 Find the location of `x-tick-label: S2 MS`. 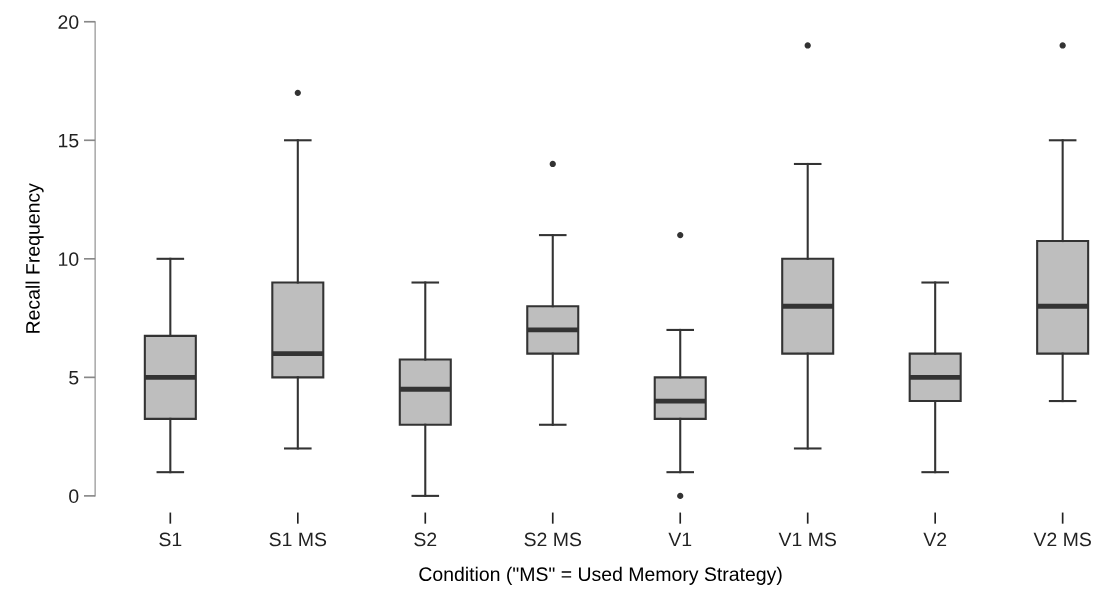

x-tick-label: S2 MS is located at coordinates (553, 539).